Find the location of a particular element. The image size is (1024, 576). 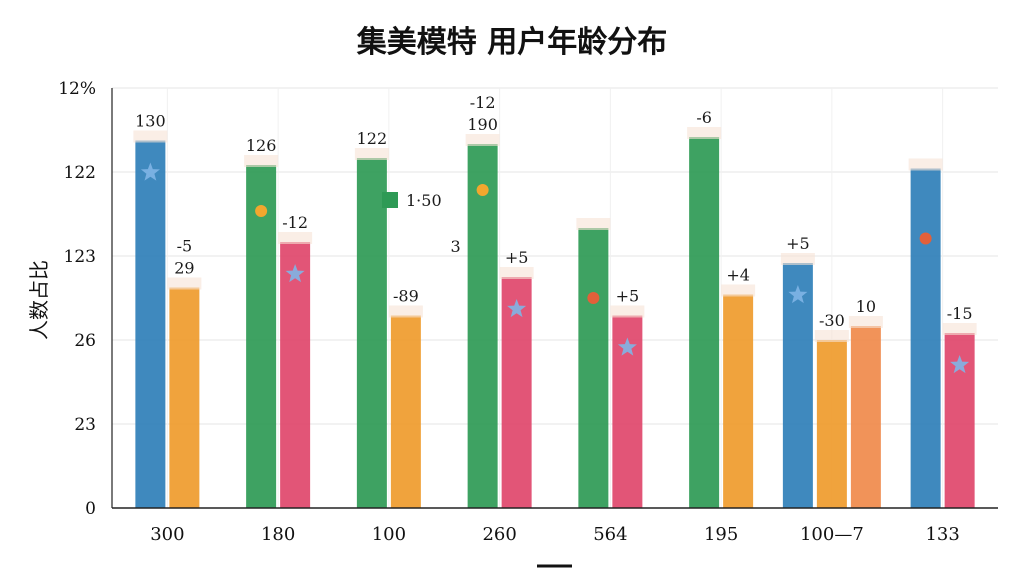

data-label: +4 is located at coordinates (738, 275).